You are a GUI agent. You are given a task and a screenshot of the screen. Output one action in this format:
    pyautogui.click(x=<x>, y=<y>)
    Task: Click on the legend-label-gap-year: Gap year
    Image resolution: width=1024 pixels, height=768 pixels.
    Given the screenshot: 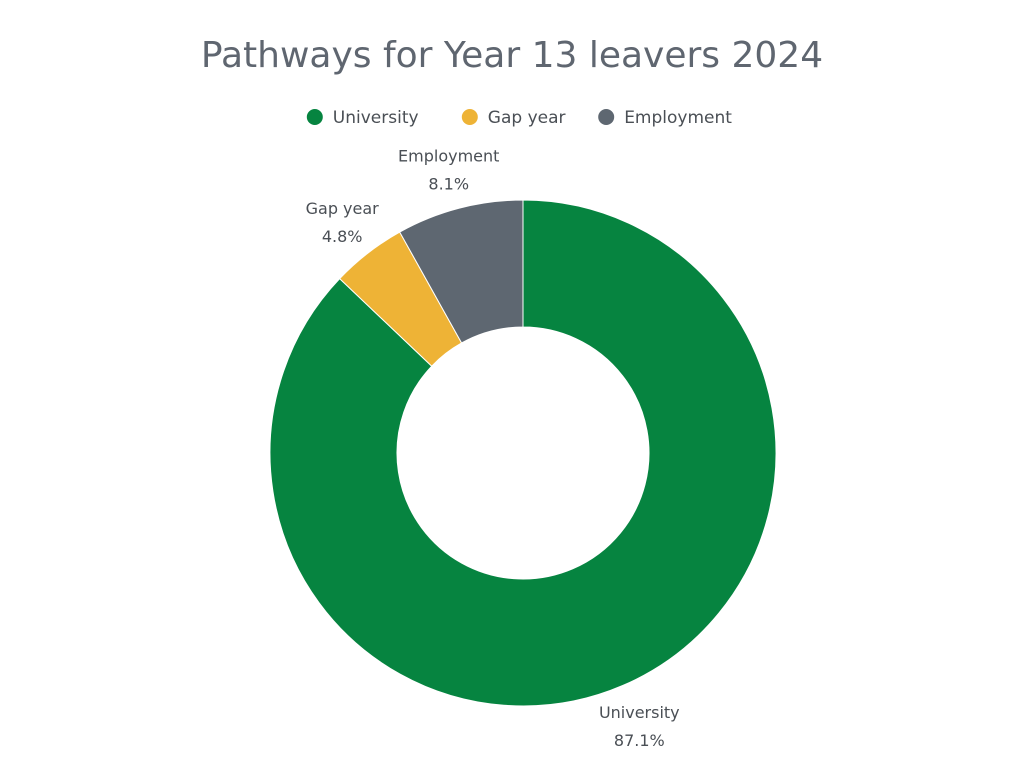 What is the action you would take?
    pyautogui.click(x=527, y=118)
    